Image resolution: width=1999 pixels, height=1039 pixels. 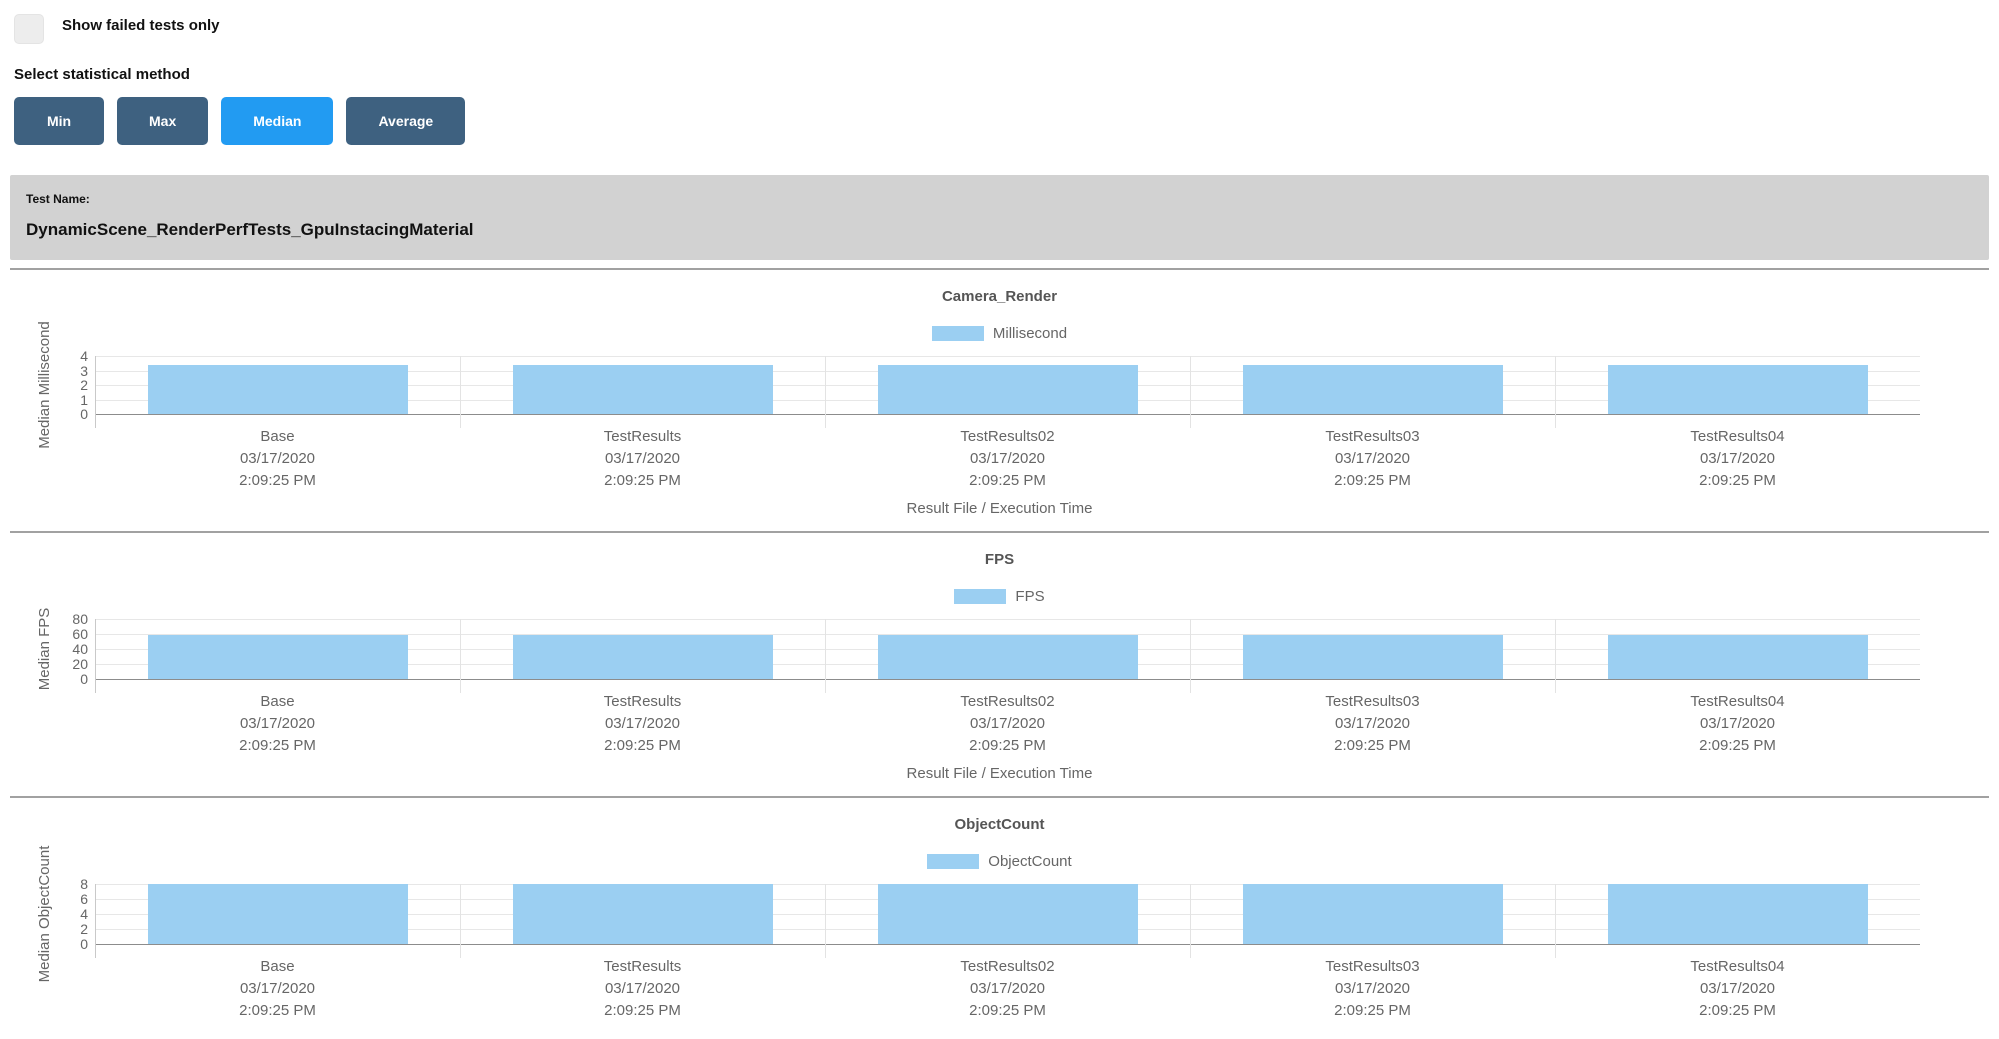 I want to click on y-tick-label: 20, so click(x=80, y=664).